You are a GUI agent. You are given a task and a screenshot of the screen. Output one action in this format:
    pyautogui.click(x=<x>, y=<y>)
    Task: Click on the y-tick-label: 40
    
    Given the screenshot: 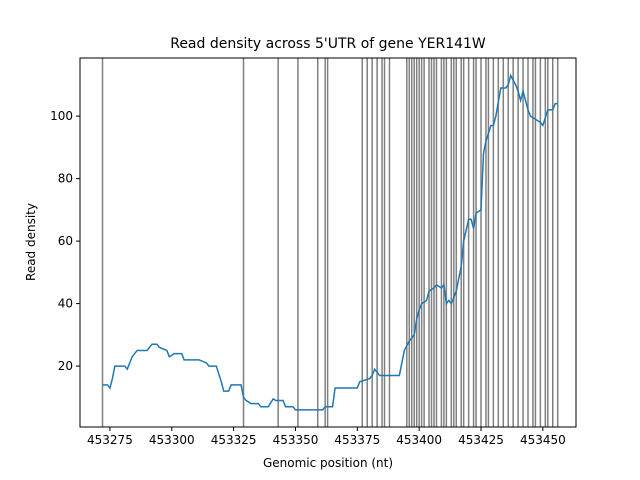 What is the action you would take?
    pyautogui.click(x=65, y=304)
    